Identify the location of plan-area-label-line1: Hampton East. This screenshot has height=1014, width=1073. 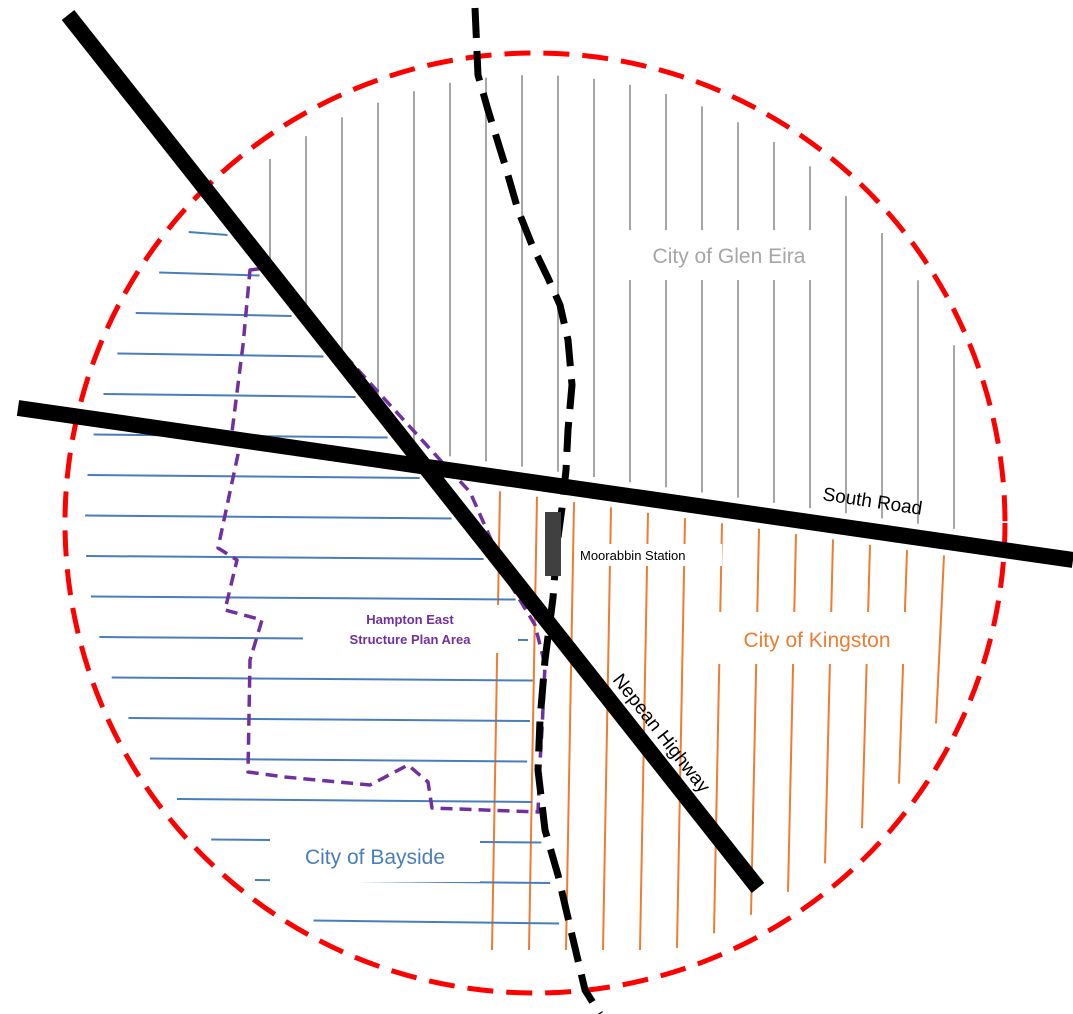
(410, 619).